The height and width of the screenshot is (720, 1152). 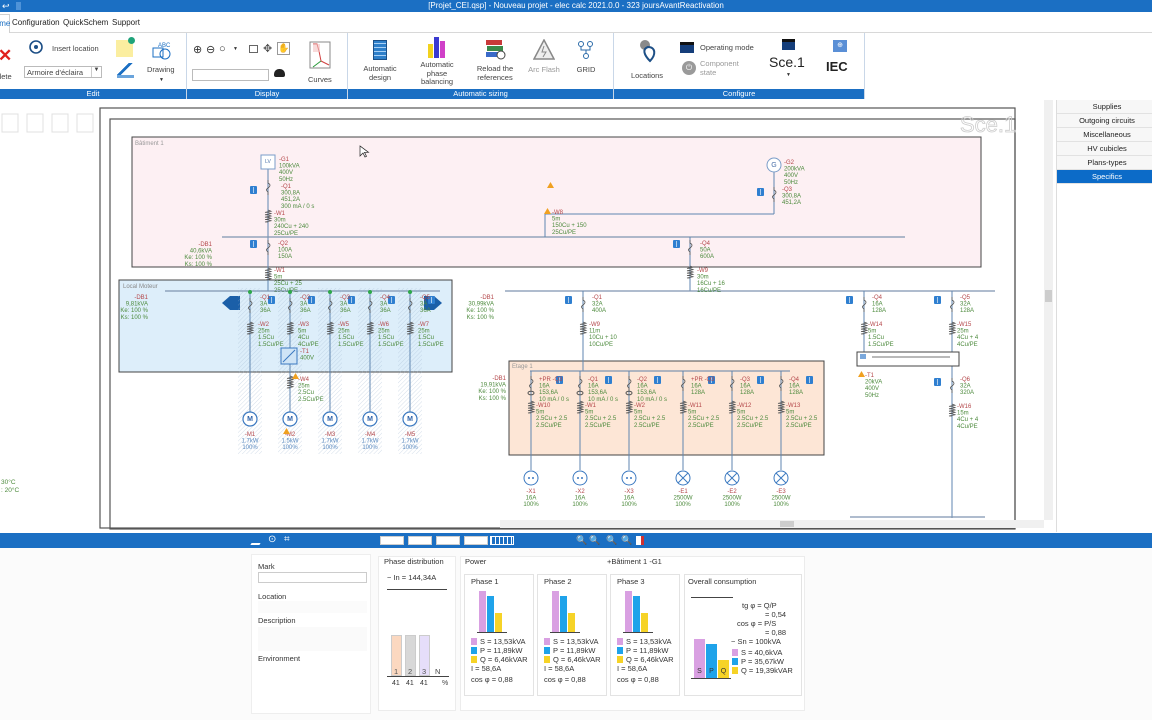 I want to click on drawing-button: ABC Drawing ▼, so click(x=162, y=64).